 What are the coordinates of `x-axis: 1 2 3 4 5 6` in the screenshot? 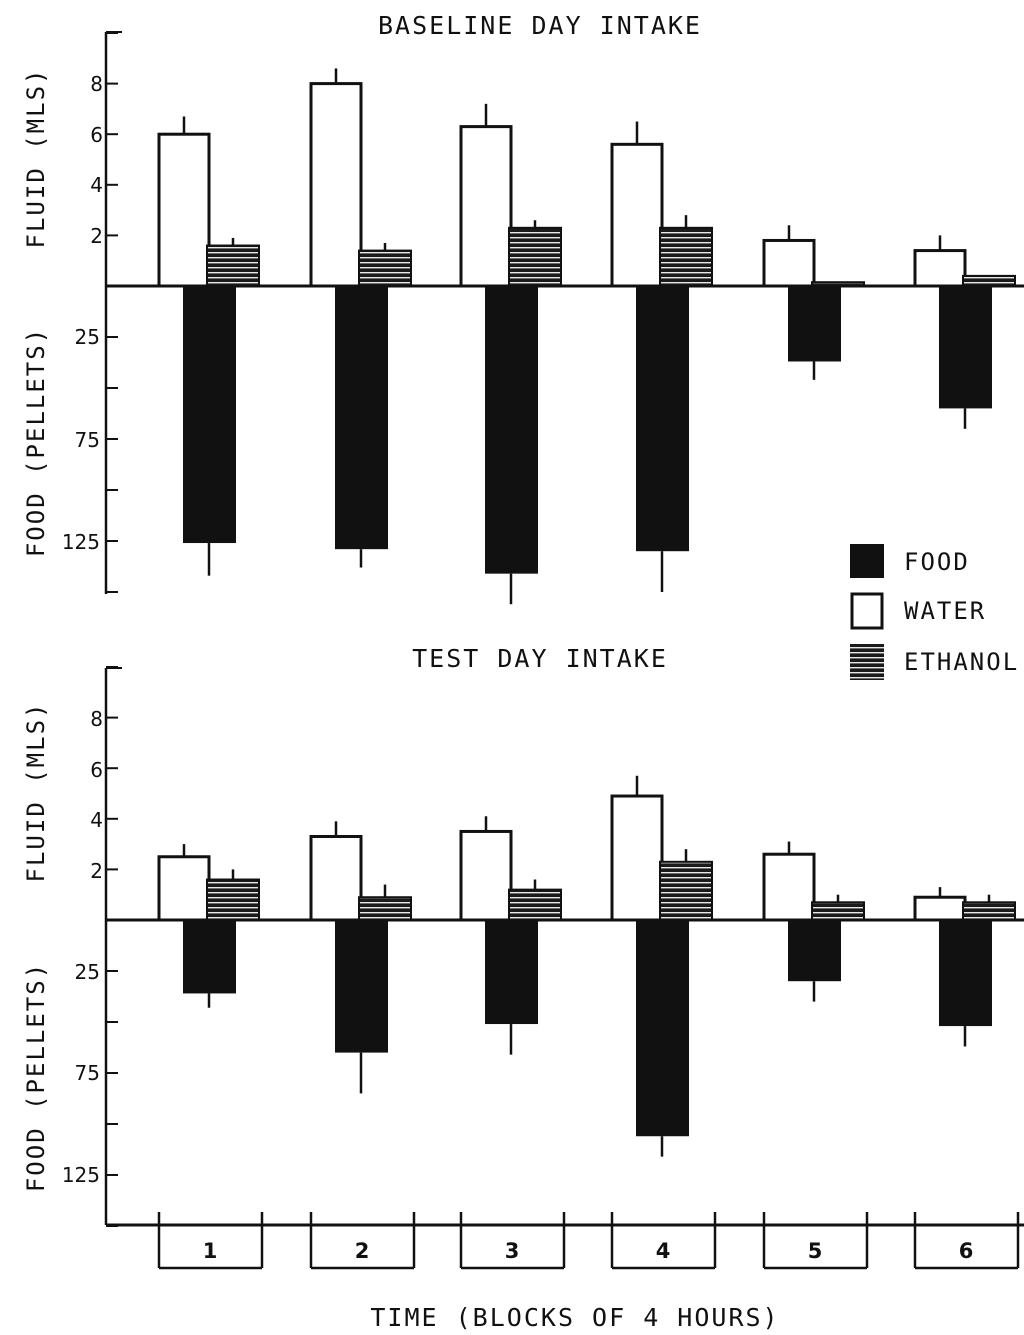 It's located at (565, 1241).